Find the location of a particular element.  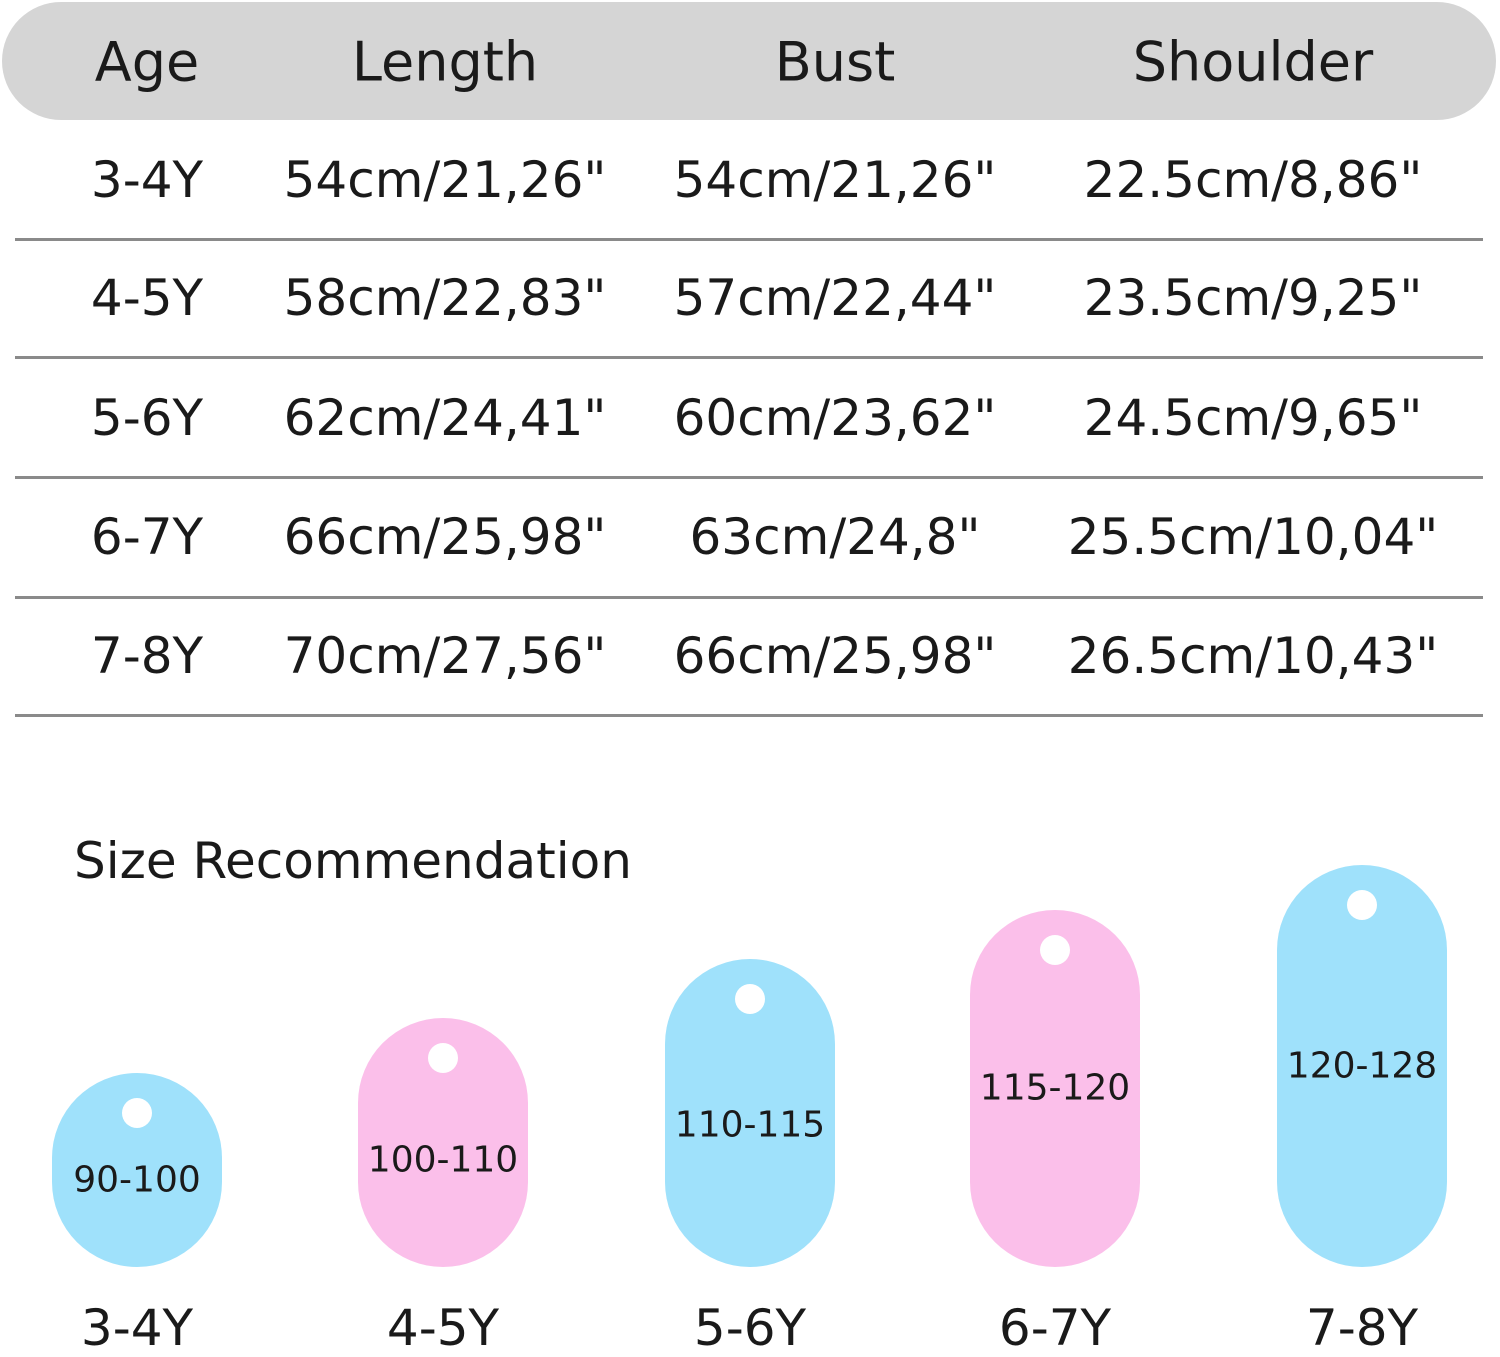

size-tag: 90-100 is located at coordinates (137, 1170).